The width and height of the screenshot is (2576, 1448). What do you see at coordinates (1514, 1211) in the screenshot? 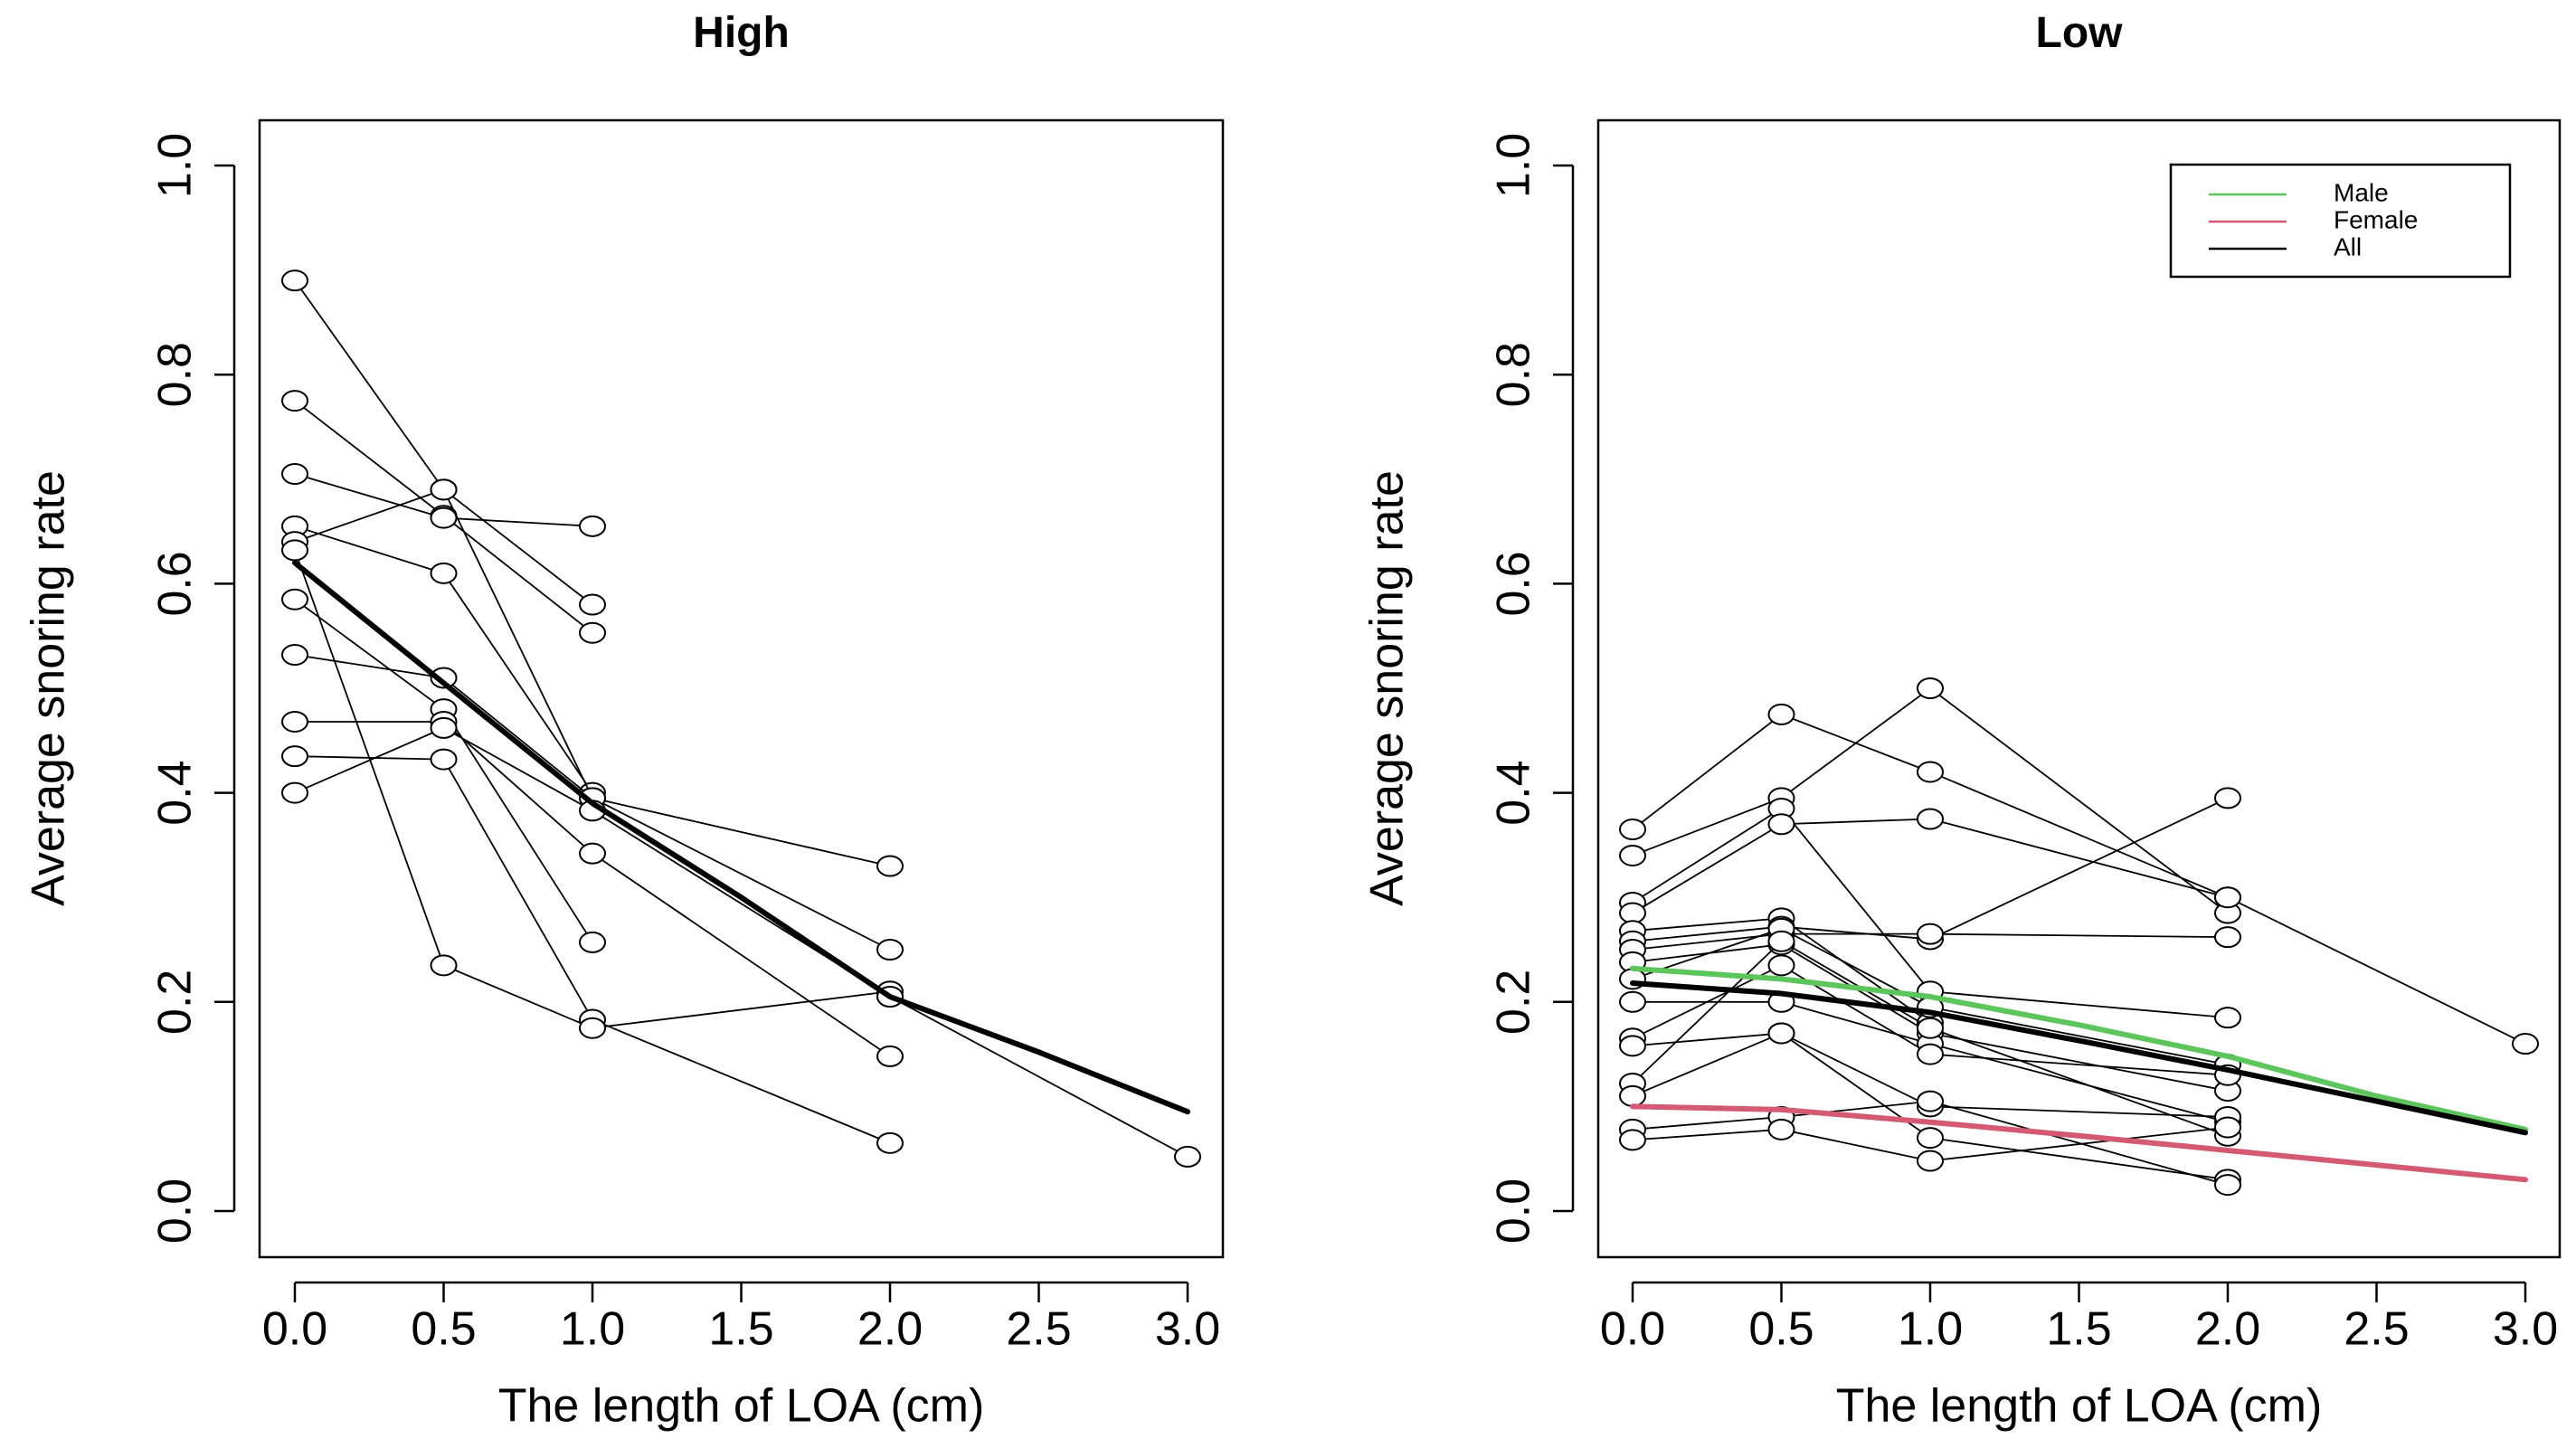
I see `panel-1-y-tick-label-0: 0.0` at bounding box center [1514, 1211].